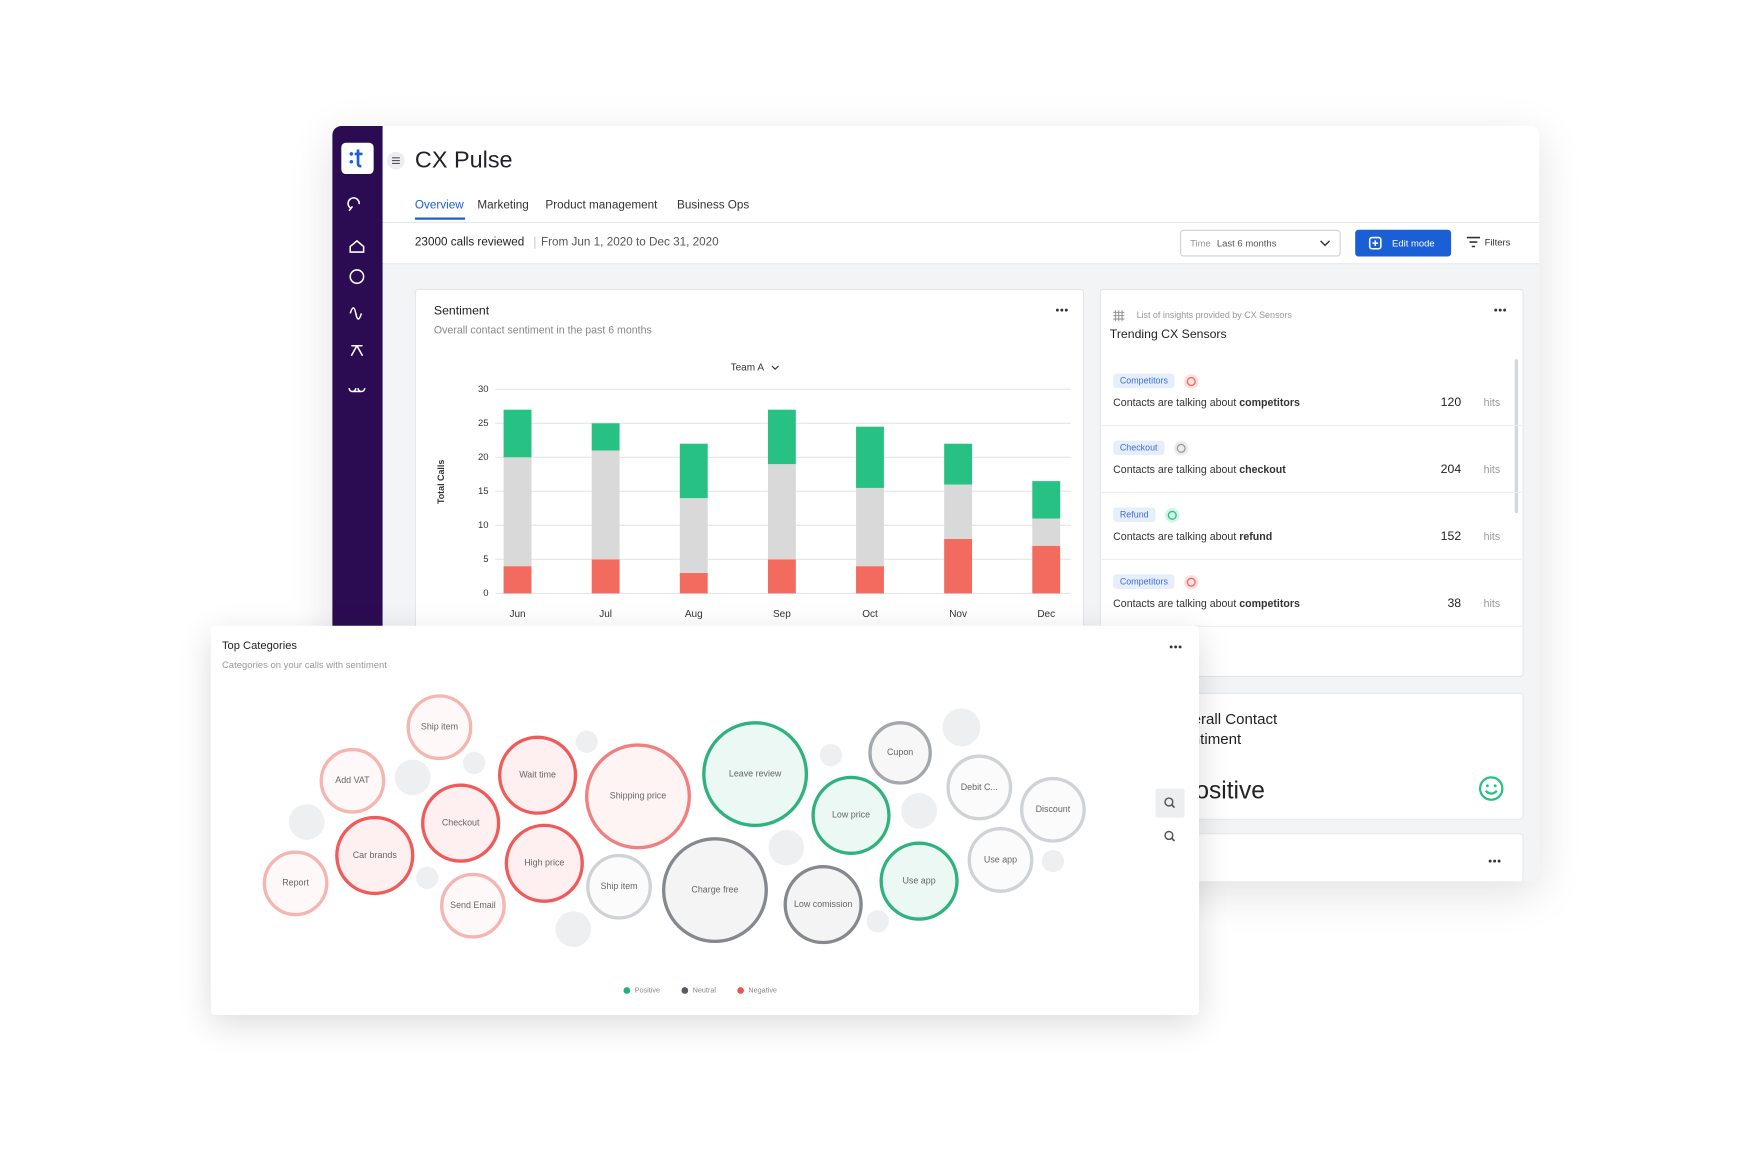 This screenshot has width=1740, height=1160. I want to click on page-title: CX Pulse, so click(463, 160).